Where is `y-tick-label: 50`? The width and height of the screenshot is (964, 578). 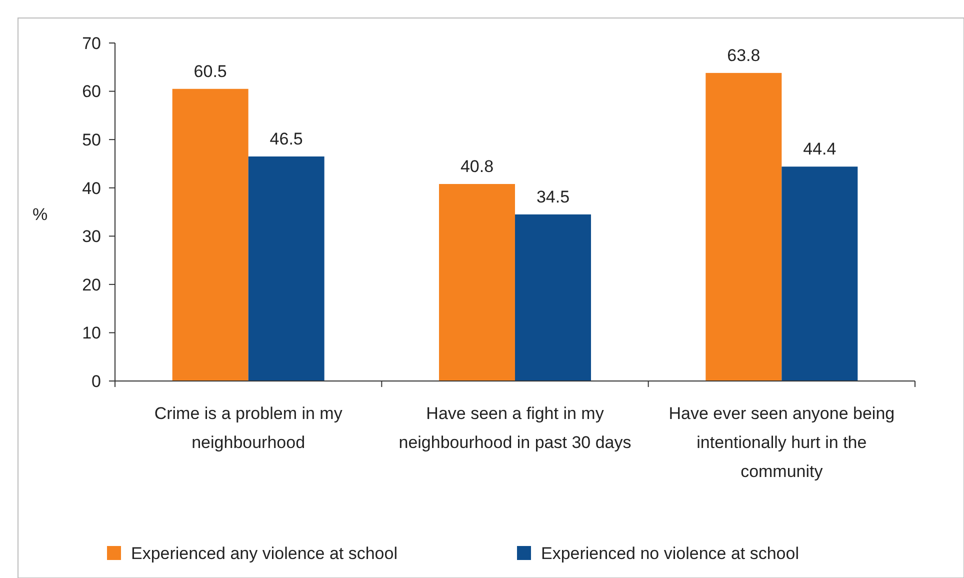 y-tick-label: 50 is located at coordinates (91, 140).